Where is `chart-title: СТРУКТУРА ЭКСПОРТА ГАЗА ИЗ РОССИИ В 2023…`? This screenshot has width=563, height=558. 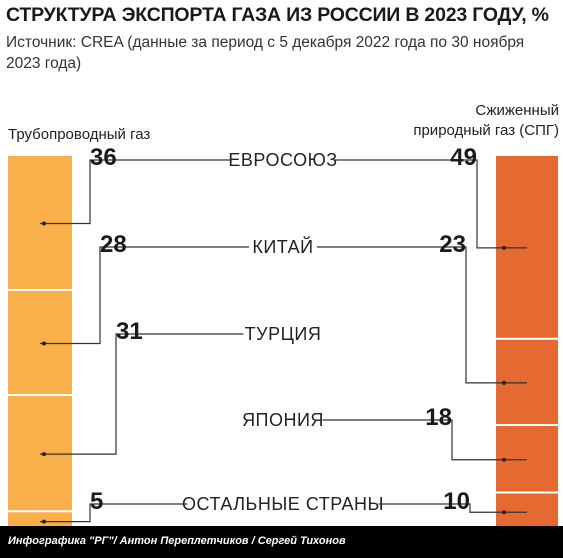
chart-title: СТРУКТУРА ЭКСПОРТА ГАЗА ИЗ РОССИИ В 2023… is located at coordinates (277, 15).